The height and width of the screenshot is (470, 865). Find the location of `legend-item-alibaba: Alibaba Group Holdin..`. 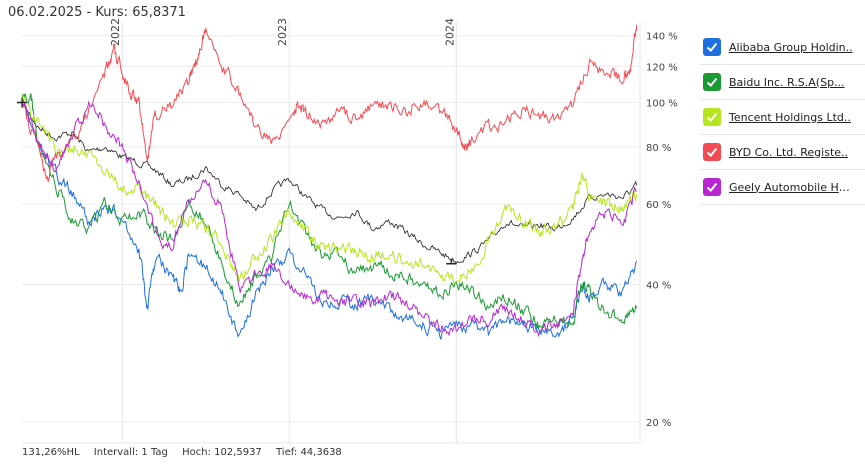

legend-item-alibaba: Alibaba Group Holdin.. is located at coordinates (782, 47).